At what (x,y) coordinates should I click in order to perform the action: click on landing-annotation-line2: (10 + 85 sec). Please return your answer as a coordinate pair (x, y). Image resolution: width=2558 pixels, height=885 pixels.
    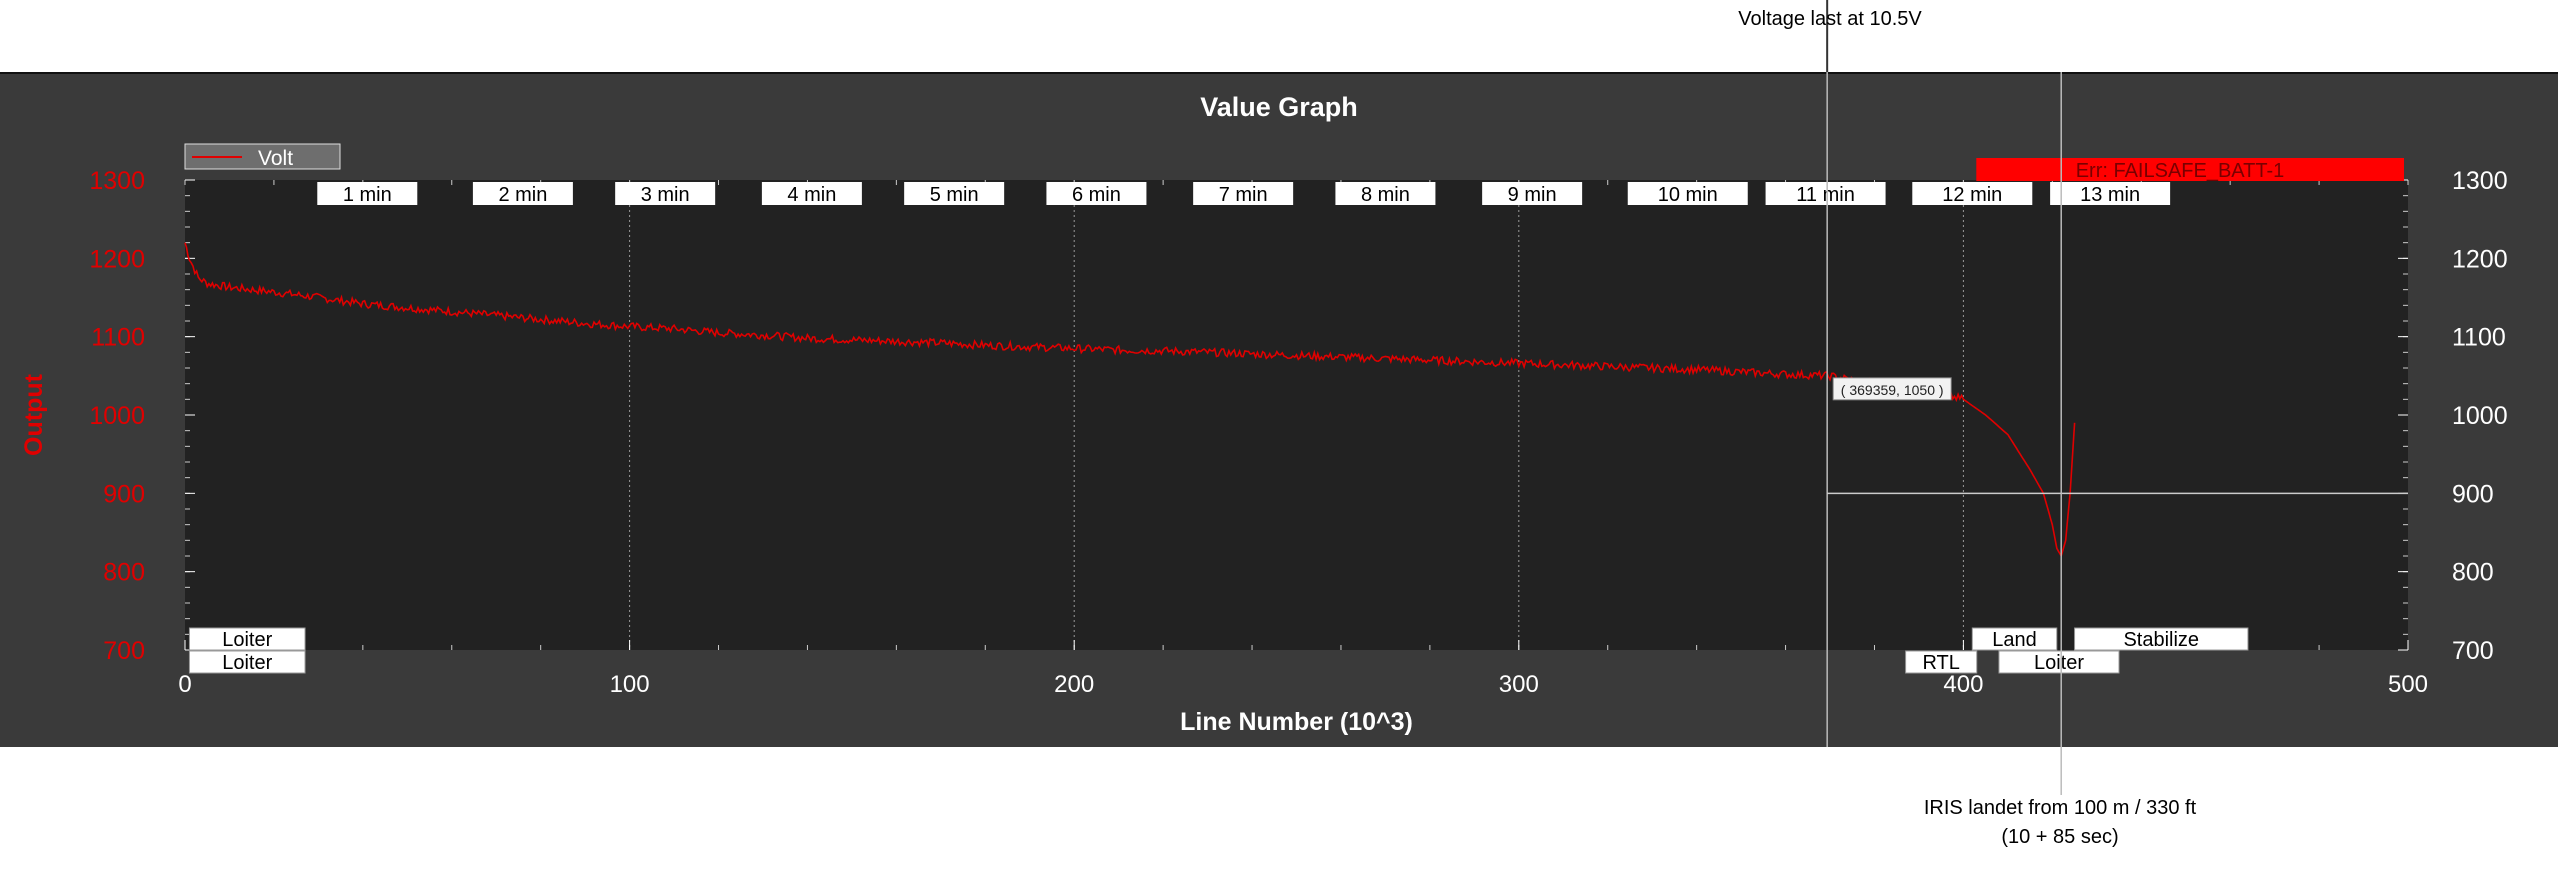
    Looking at the image, I should click on (2060, 837).